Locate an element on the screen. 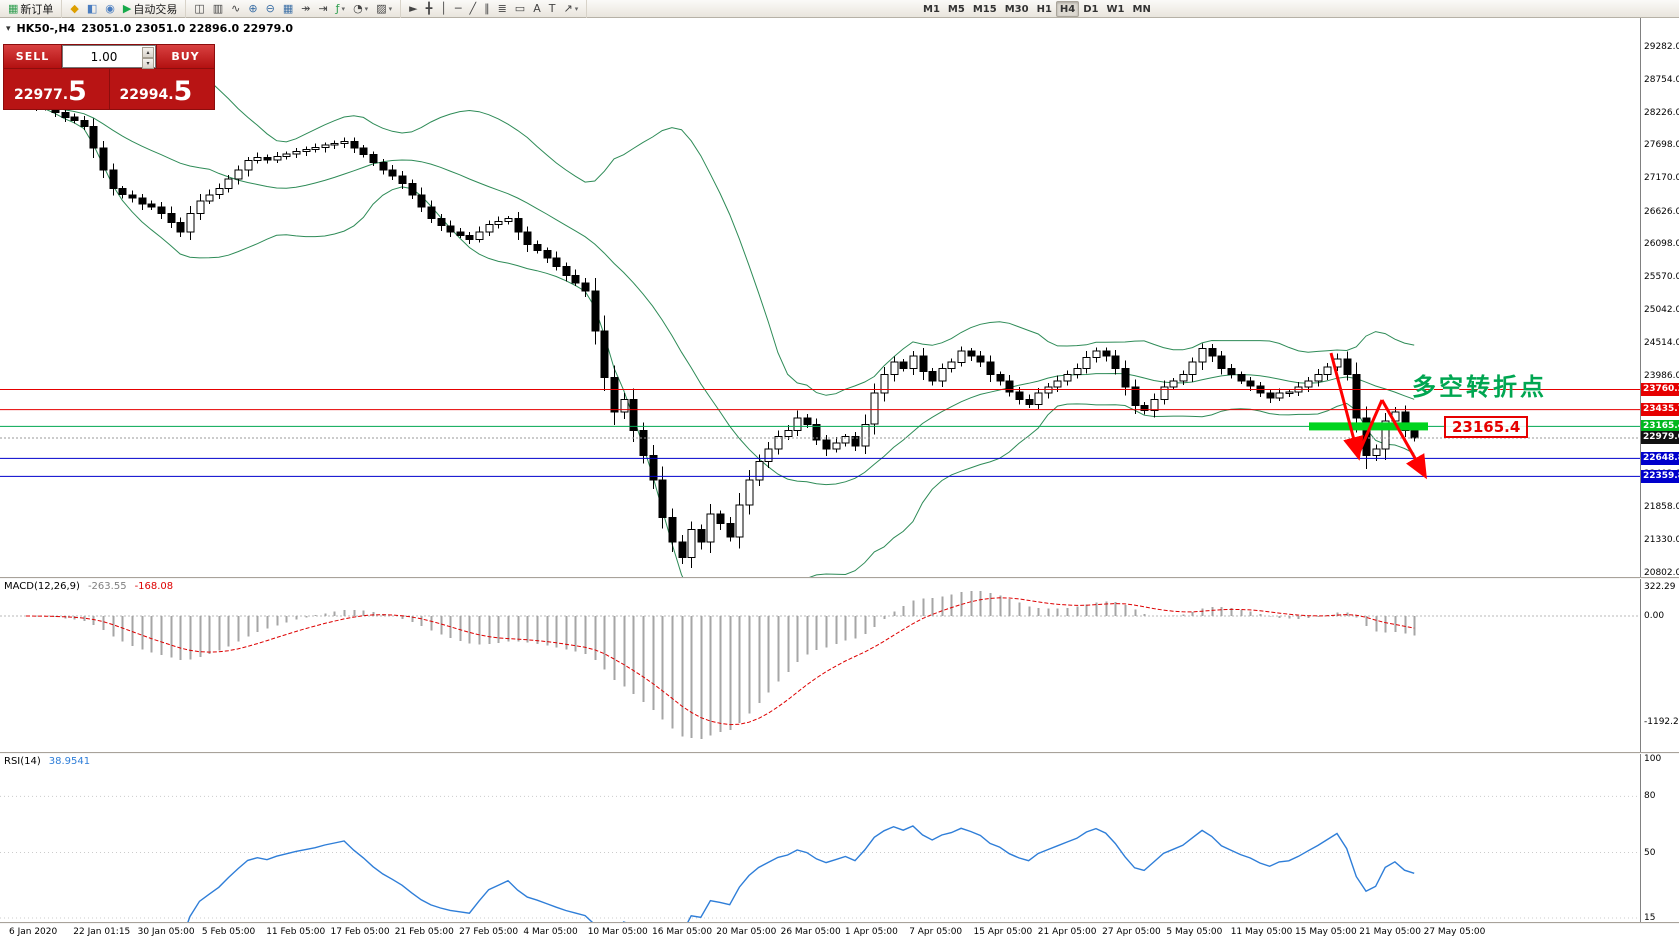  buy-button: BUY is located at coordinates (185, 56).